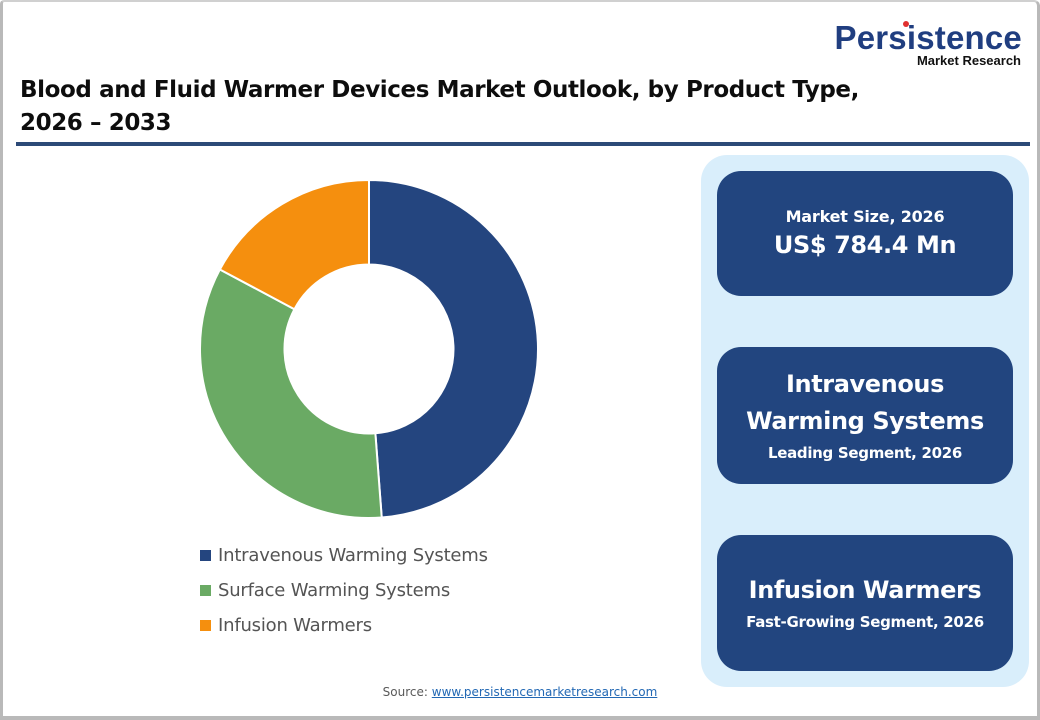  Describe the element at coordinates (968, 60) in the screenshot. I see `brand-logo-subtitle: Market Research` at that location.